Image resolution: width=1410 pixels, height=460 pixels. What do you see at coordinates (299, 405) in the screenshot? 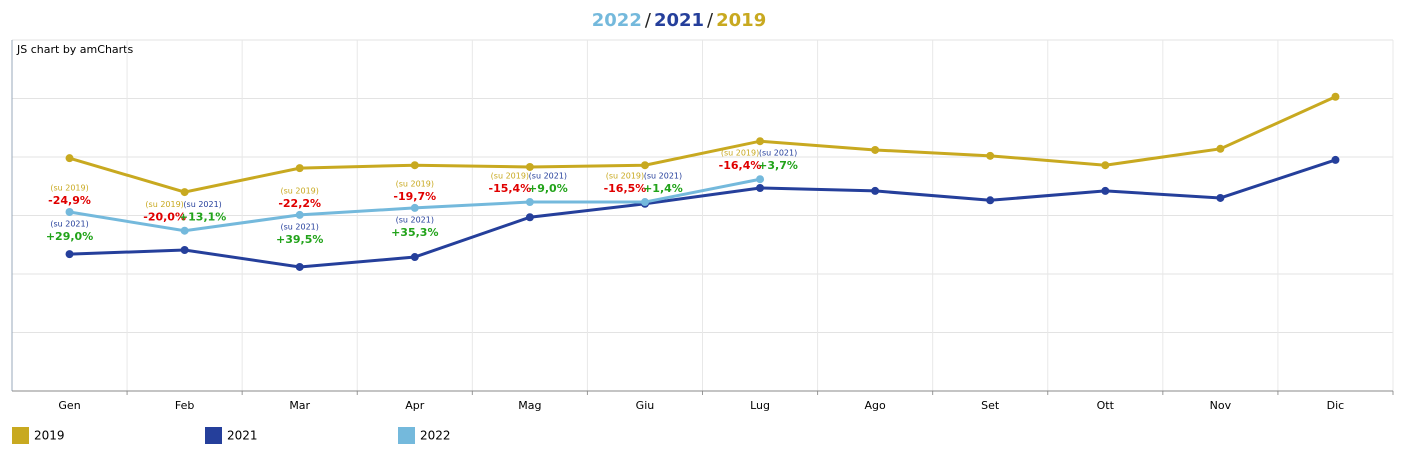
I see `x-tick-label: Mar` at bounding box center [299, 405].